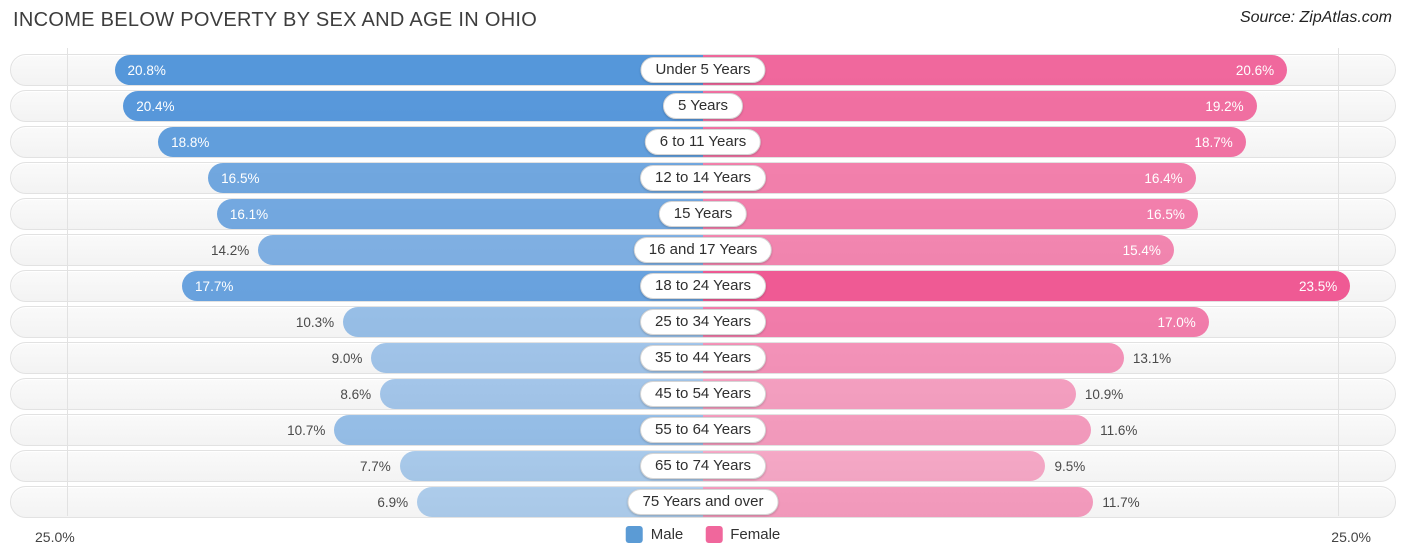 This screenshot has height=559, width=1406. I want to click on chart-row: 18.8% 18.7% 6 to 11 Years, so click(703, 142).